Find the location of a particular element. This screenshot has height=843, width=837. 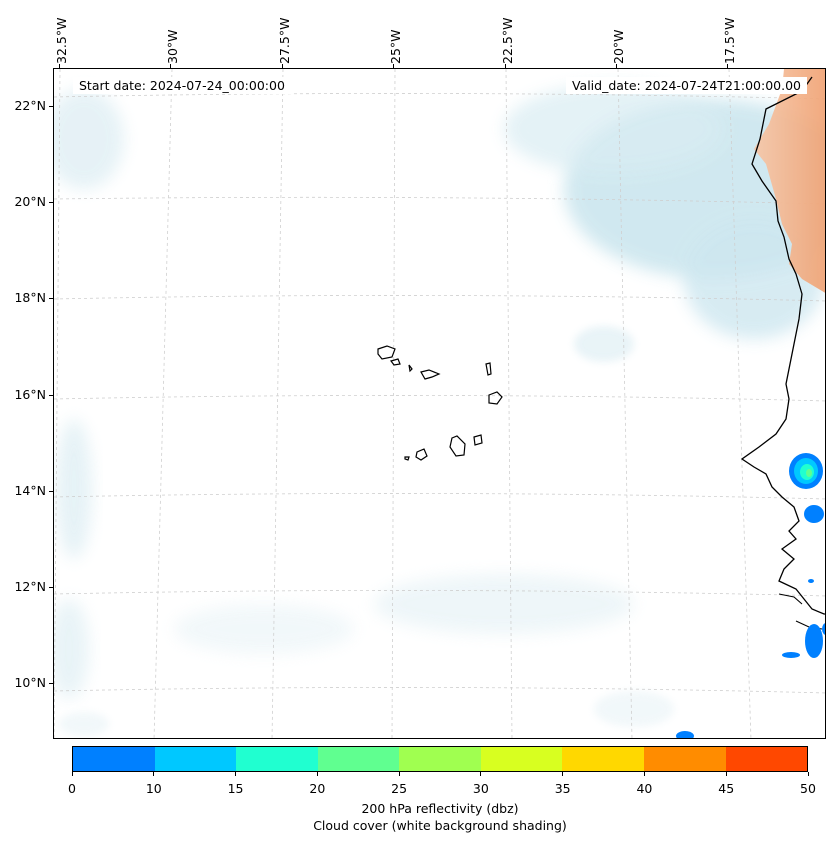

lon-label-30w: 30°W is located at coordinates (172, 46).